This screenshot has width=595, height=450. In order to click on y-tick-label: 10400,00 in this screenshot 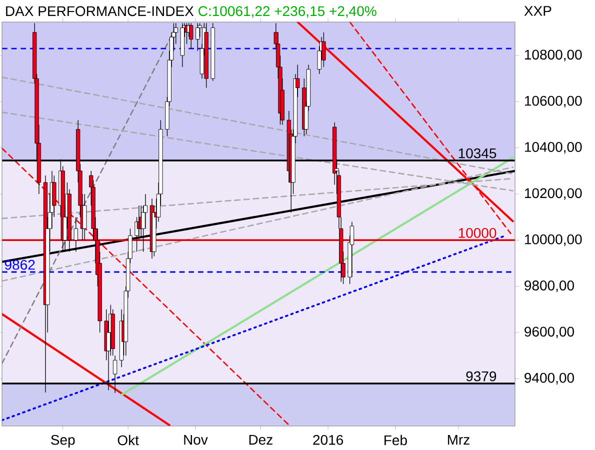, I will do `click(553, 148)`.